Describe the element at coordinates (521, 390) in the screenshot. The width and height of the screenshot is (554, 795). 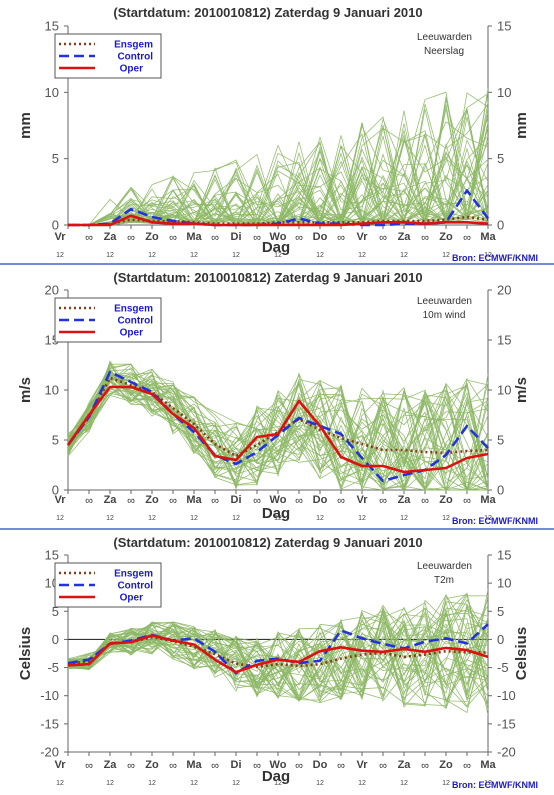
I see `y-axis-label: m/s` at that location.